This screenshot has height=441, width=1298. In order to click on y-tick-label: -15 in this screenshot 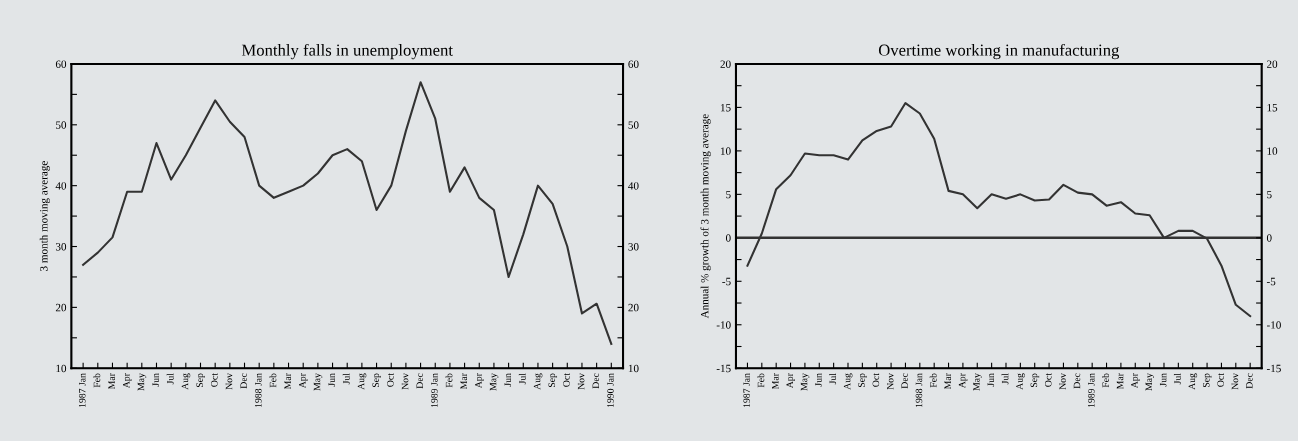, I will do `click(723, 368)`.